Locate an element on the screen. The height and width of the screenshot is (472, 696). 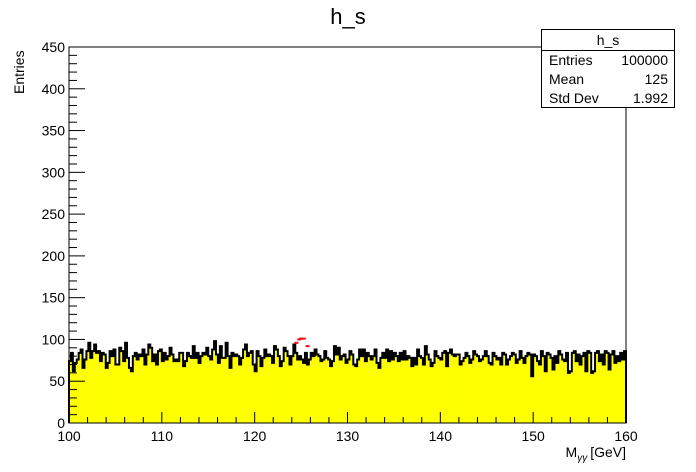
stats-title: h_s is located at coordinates (608, 40).